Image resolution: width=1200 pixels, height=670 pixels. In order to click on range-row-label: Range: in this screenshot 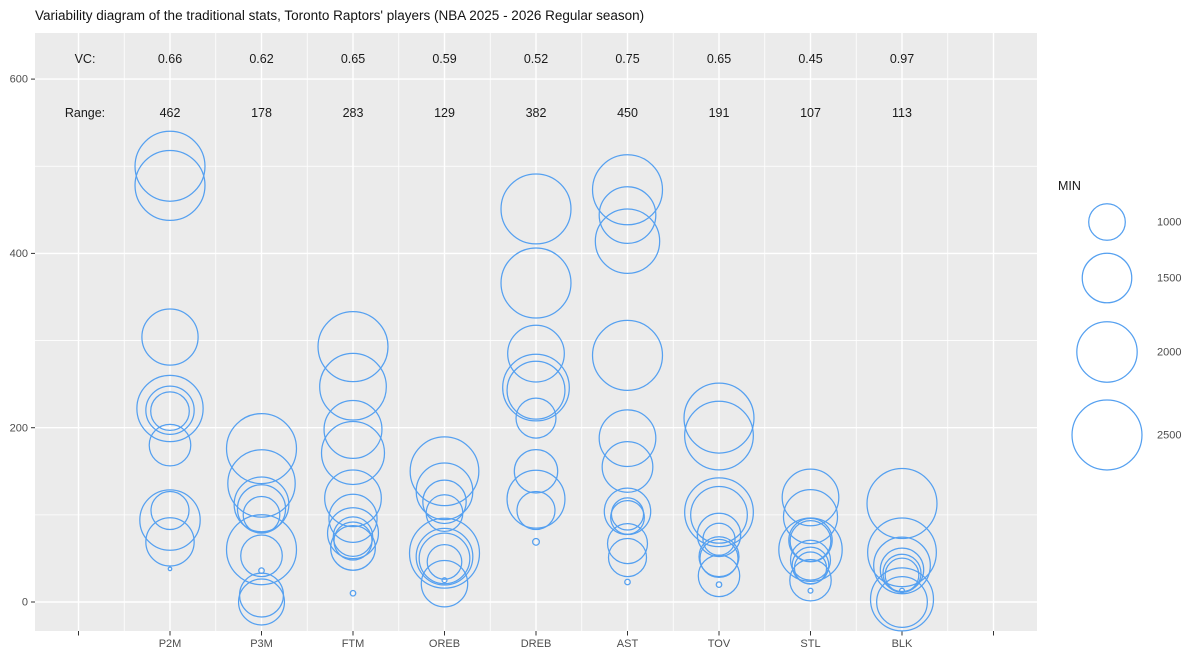, I will do `click(85, 113)`.